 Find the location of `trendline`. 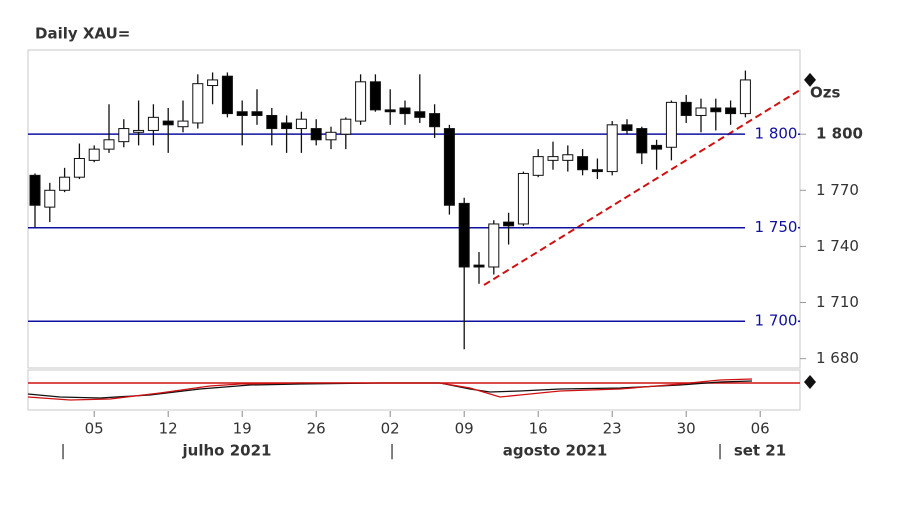

trendline is located at coordinates (642, 187).